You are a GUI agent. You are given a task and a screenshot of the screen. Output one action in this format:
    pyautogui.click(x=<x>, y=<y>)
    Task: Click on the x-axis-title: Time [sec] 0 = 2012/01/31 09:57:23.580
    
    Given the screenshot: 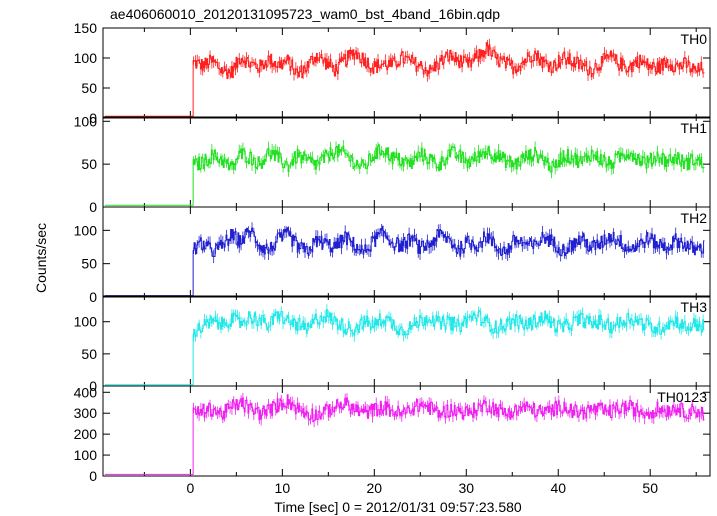 What is the action you would take?
    pyautogui.click(x=398, y=507)
    